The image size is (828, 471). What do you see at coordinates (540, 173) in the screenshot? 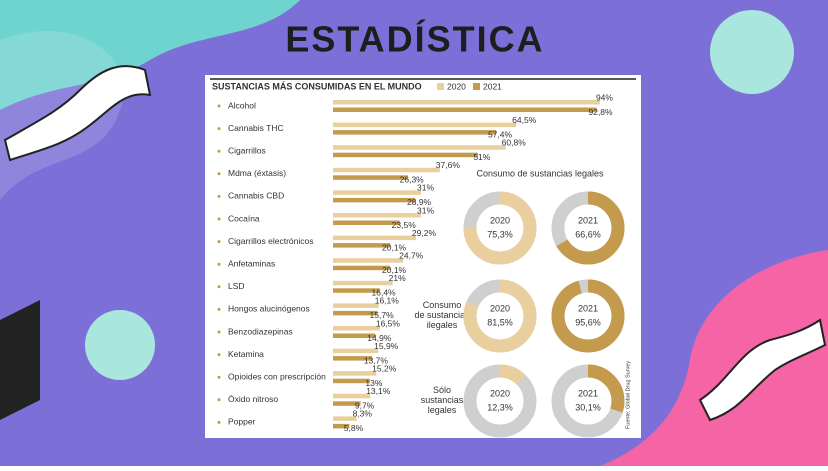
I see `group-label: Consumo de sustancias legales` at bounding box center [540, 173].